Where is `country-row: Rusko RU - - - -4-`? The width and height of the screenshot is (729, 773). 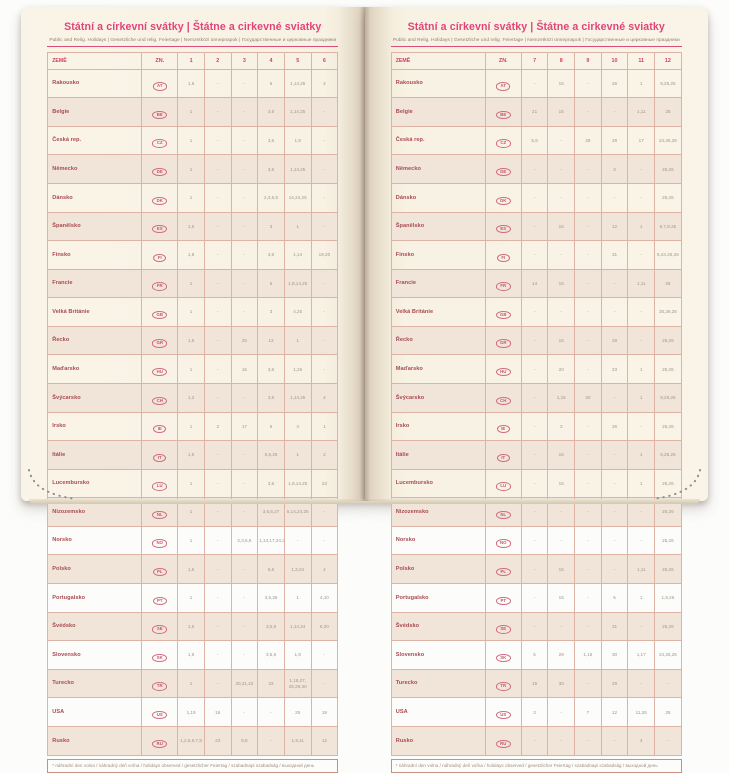 country-row: Rusko RU - - - -4- is located at coordinates (536, 740).